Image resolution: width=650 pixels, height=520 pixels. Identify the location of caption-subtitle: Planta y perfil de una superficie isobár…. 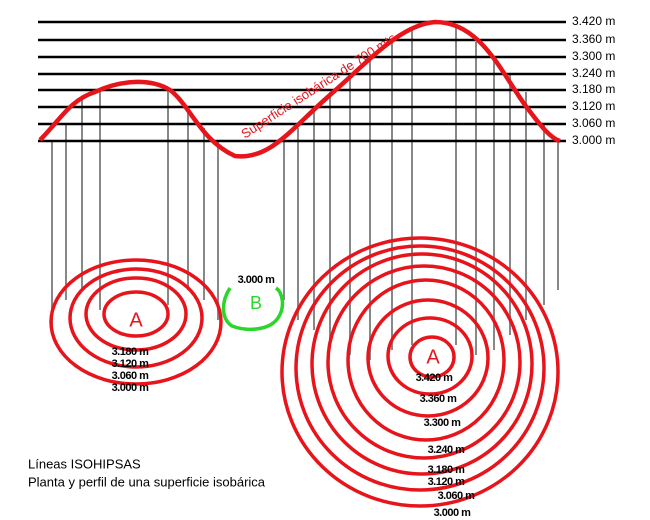
(147, 481).